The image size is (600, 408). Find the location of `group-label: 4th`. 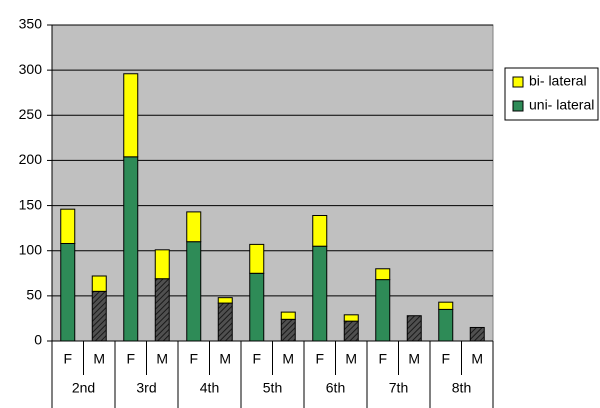

group-label: 4th is located at coordinates (209, 388).